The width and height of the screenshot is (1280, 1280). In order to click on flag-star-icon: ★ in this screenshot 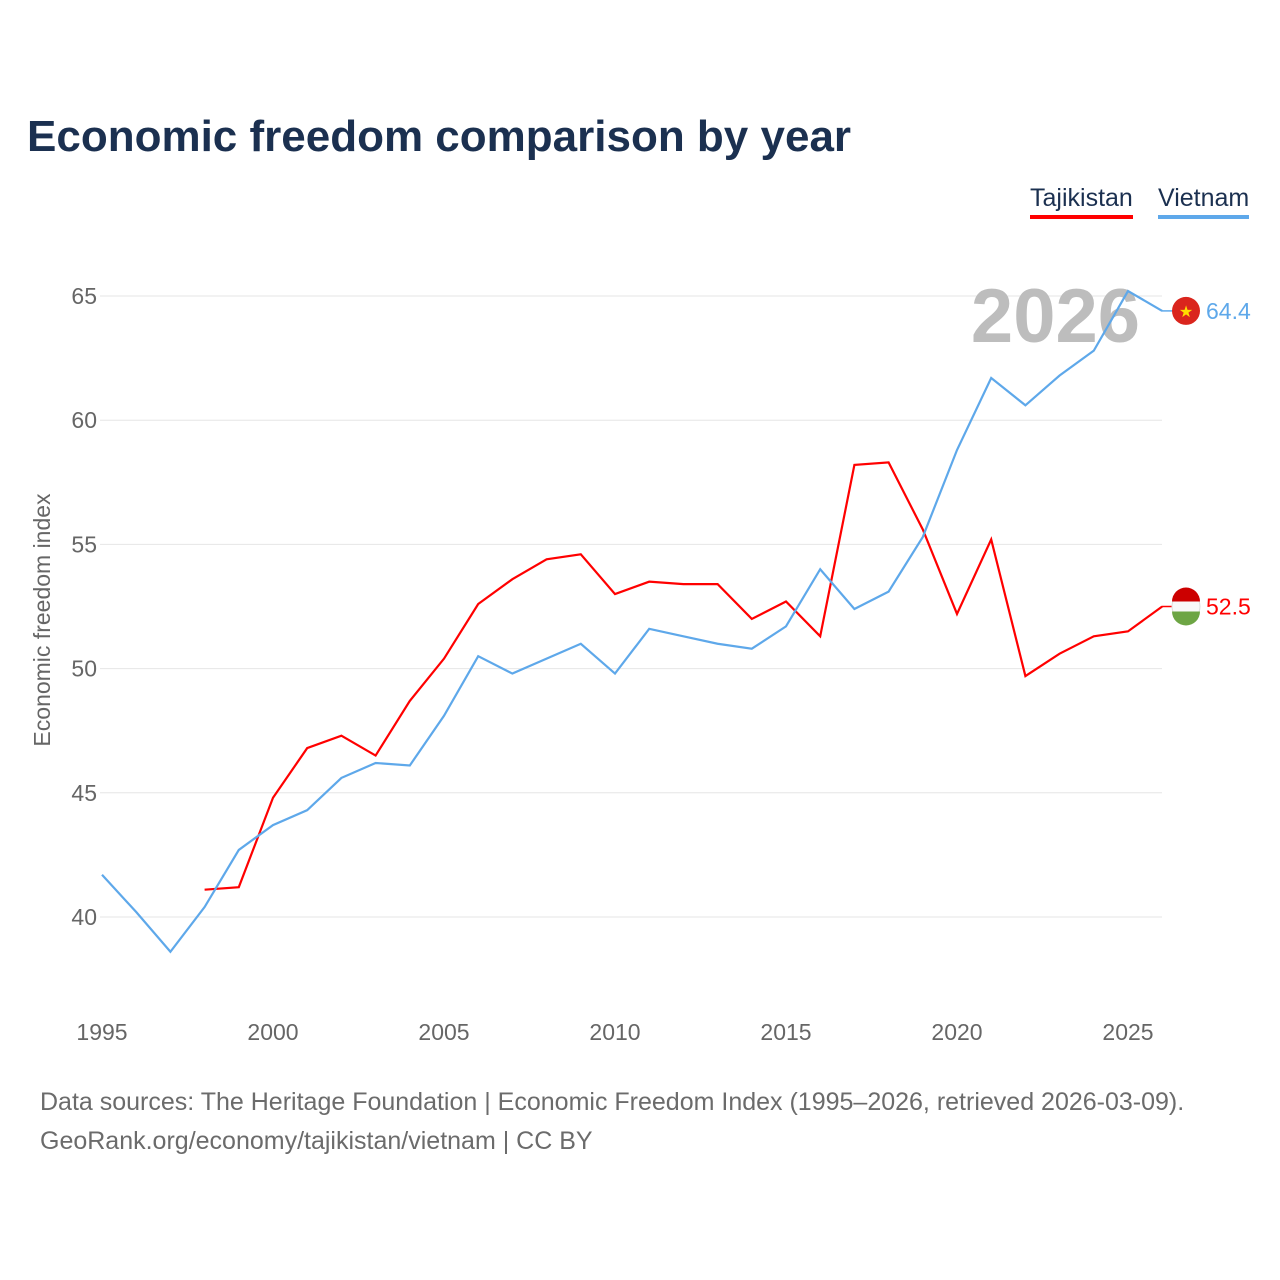, I will do `click(1186, 312)`.